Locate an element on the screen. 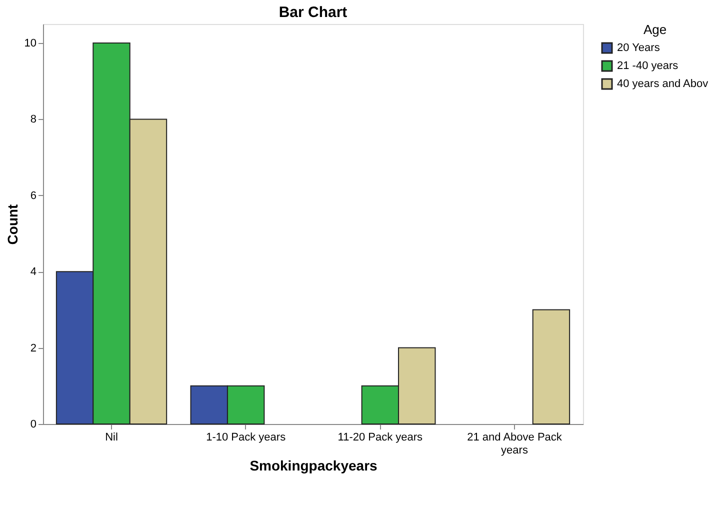  x-tick-label: Nil is located at coordinates (111, 438).